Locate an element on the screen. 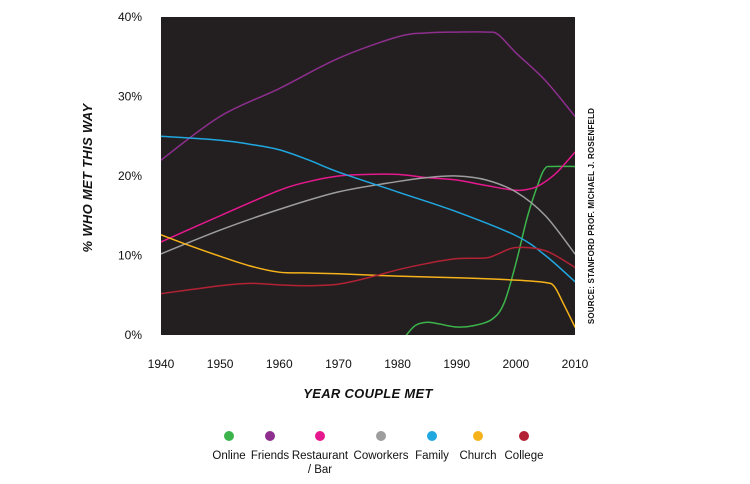  legend-marker-restaurant-bar is located at coordinates (320, 436).